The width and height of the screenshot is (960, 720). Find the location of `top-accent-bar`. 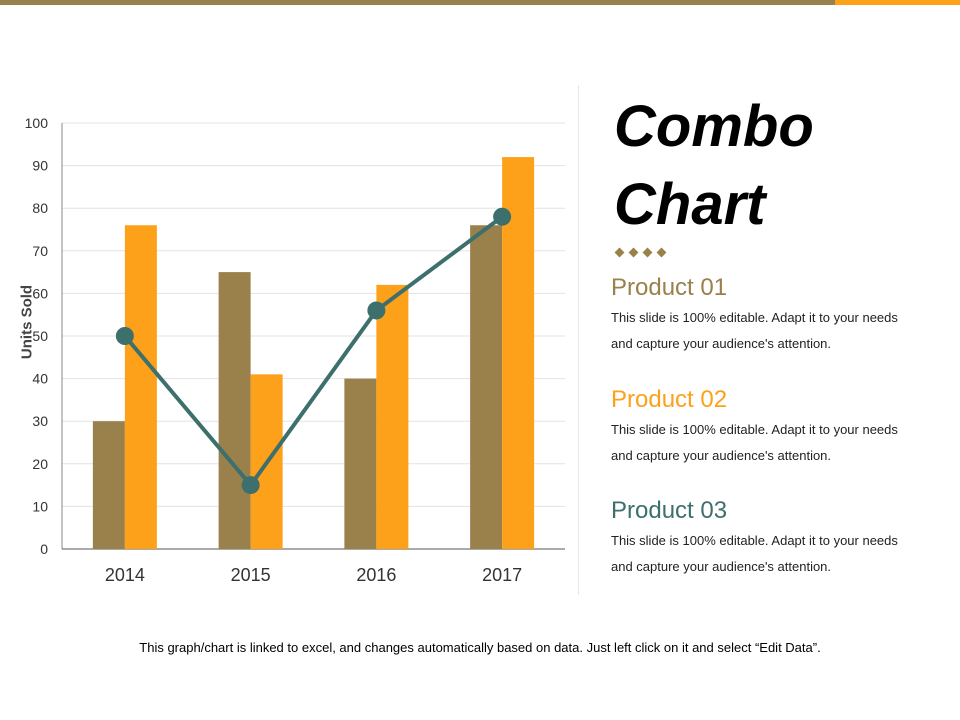

top-accent-bar is located at coordinates (480, 2).